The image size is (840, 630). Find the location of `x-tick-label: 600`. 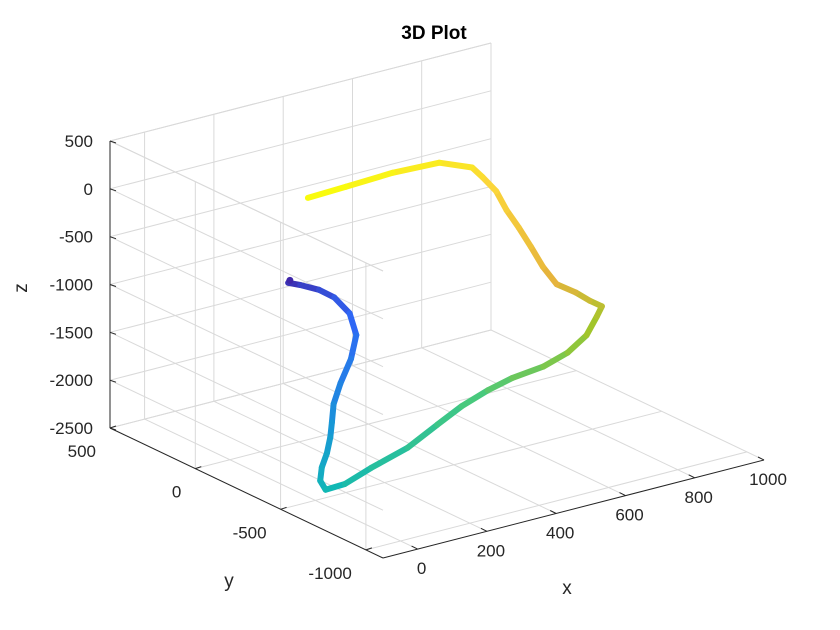

x-tick-label: 600 is located at coordinates (629, 515).